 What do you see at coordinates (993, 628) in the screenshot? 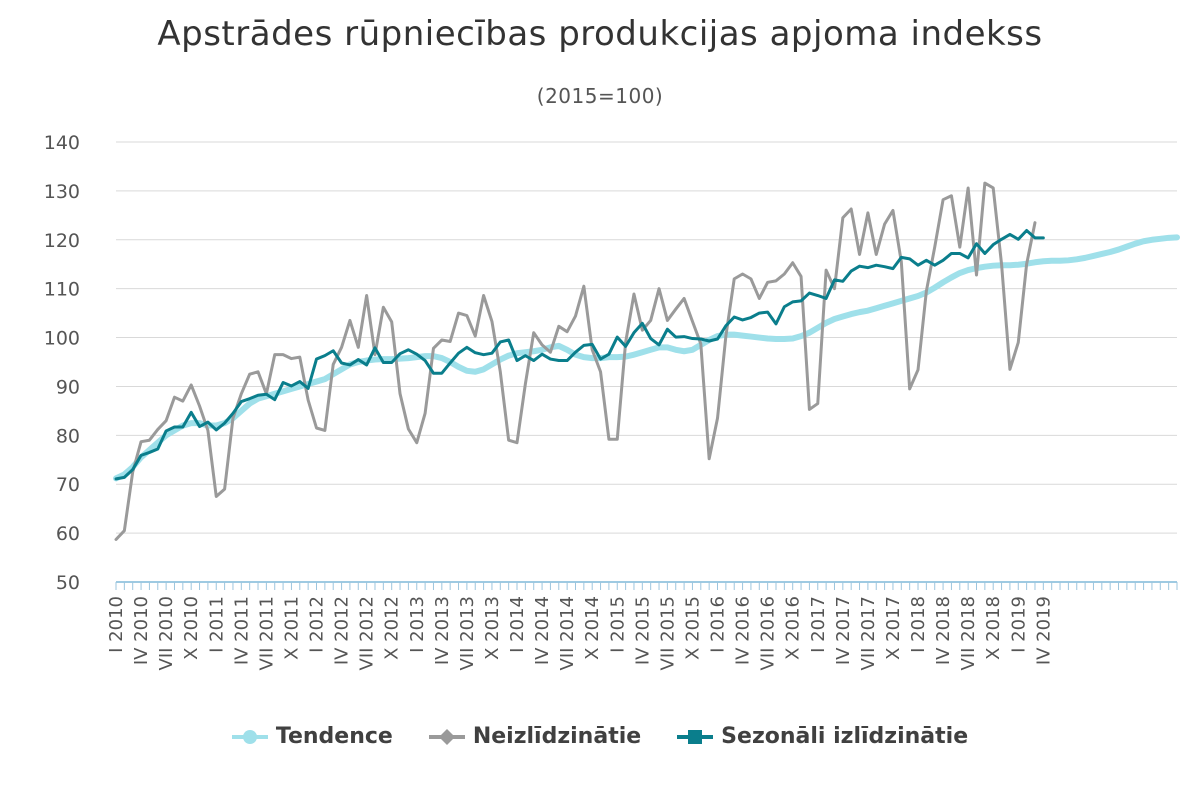
I see `x-tick-label: X 2018` at bounding box center [993, 628].